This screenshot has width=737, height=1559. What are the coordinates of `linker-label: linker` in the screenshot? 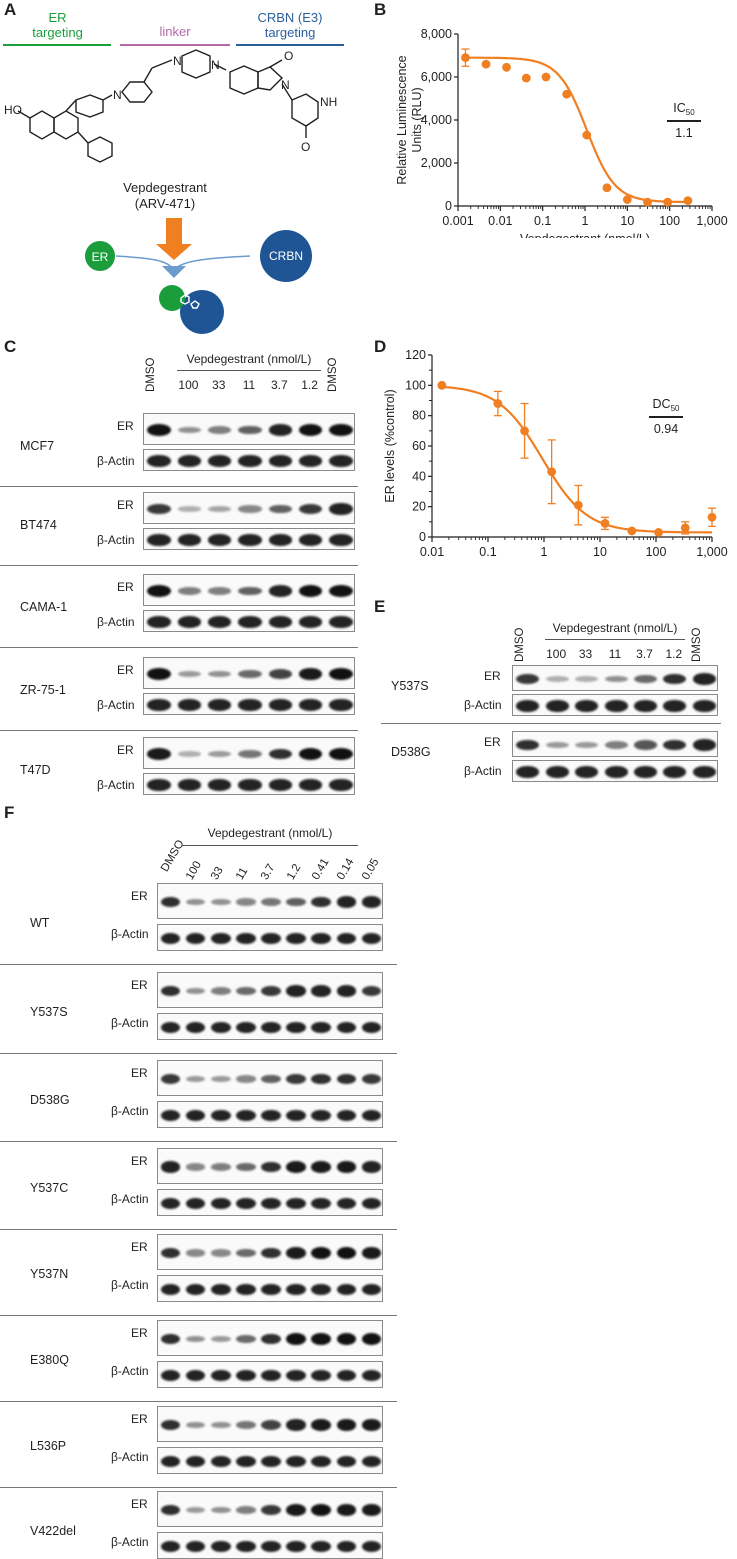 It's located at (175, 31).